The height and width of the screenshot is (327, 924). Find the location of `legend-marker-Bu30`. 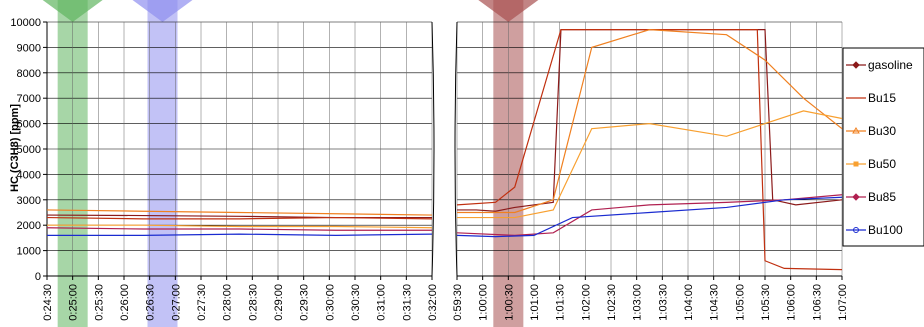

legend-marker-Bu30 is located at coordinates (856, 130).